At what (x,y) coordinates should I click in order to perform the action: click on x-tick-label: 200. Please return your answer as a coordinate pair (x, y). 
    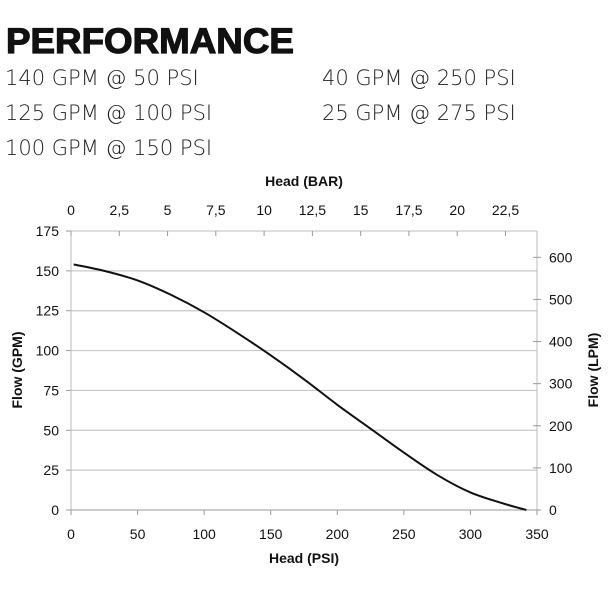
    Looking at the image, I should click on (338, 534).